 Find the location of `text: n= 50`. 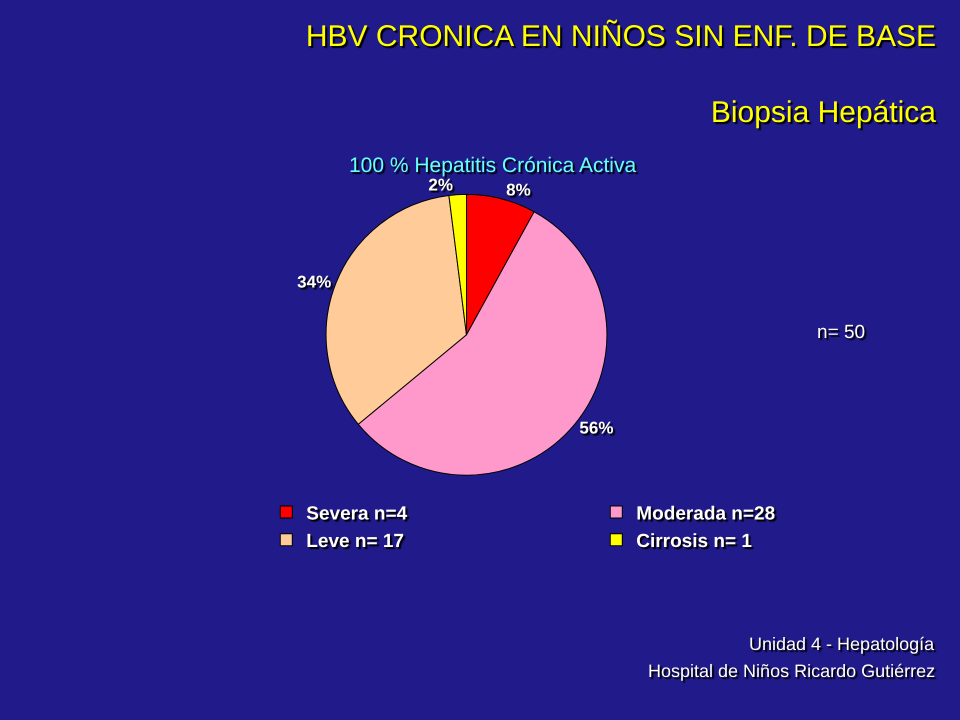

text: n= 50 is located at coordinates (841, 332).